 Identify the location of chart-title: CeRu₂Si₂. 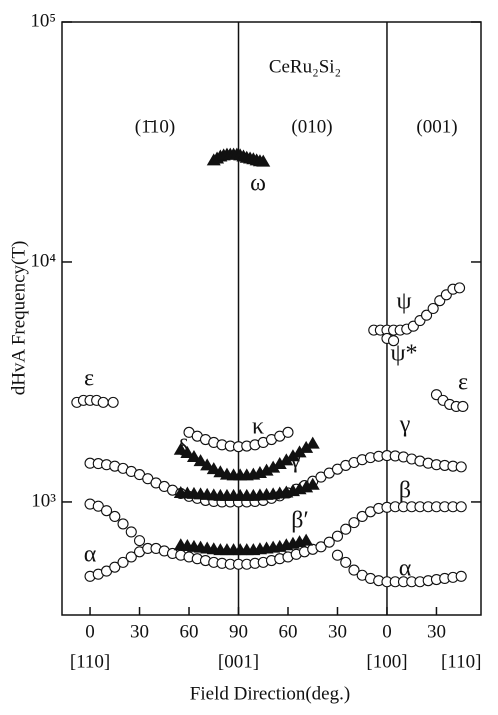
(305, 66).